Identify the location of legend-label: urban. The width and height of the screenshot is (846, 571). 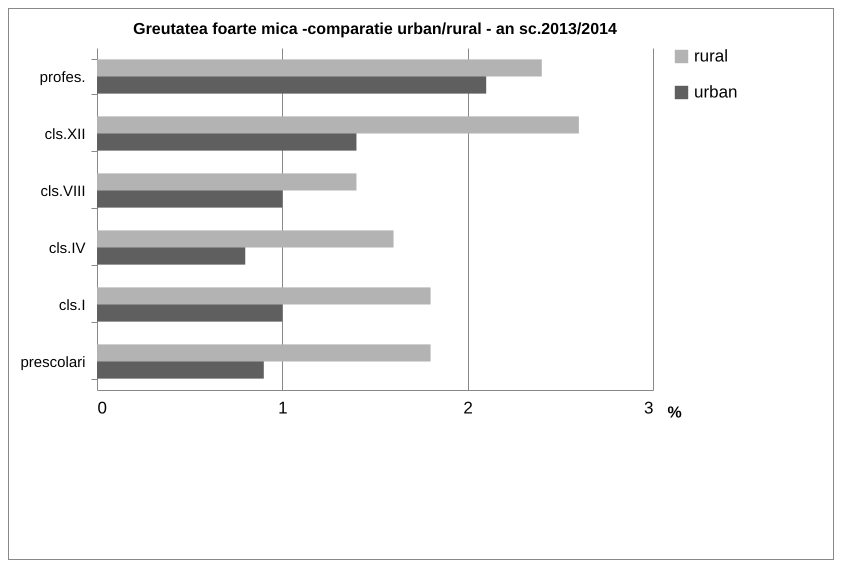
(716, 92).